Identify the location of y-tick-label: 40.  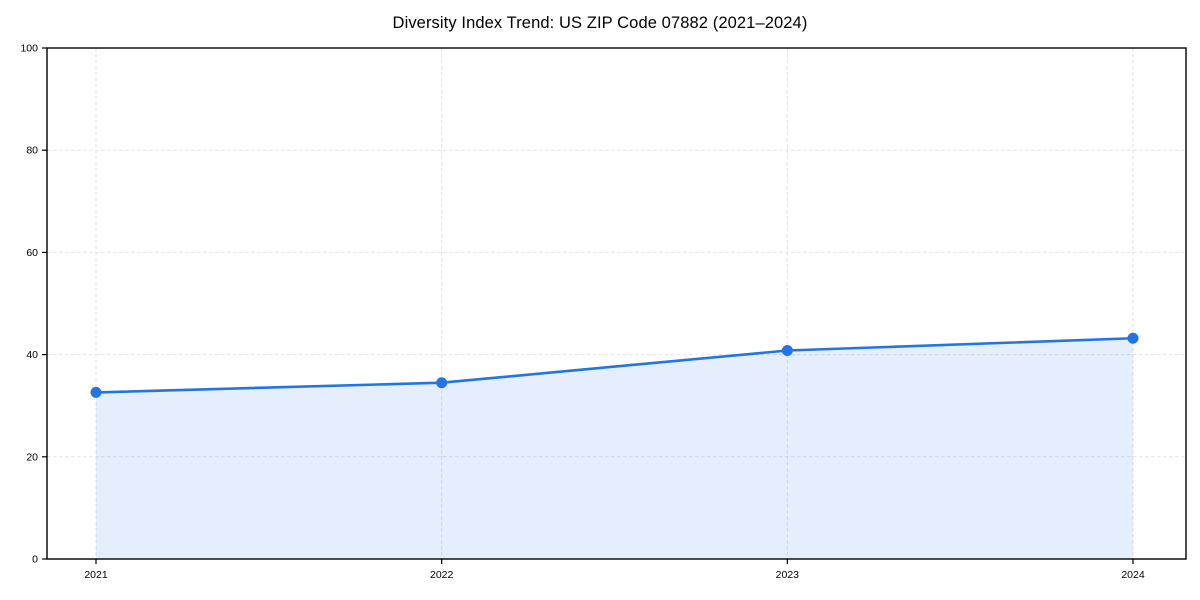
(32, 355).